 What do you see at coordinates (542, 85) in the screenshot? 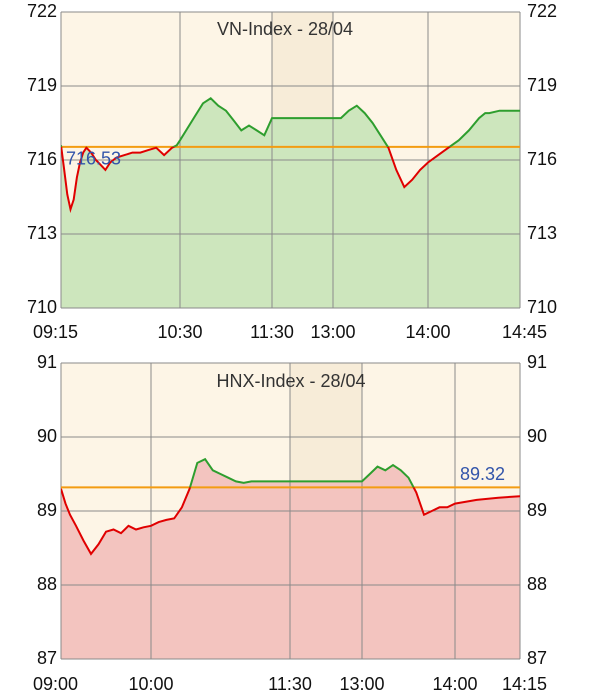
I see `y-tick-label-right: 719` at bounding box center [542, 85].